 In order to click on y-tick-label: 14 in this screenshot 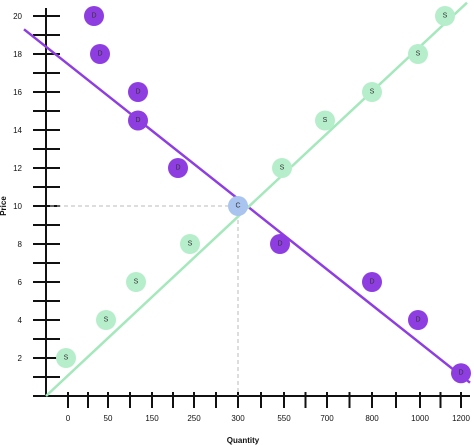, I will do `click(17, 130)`.